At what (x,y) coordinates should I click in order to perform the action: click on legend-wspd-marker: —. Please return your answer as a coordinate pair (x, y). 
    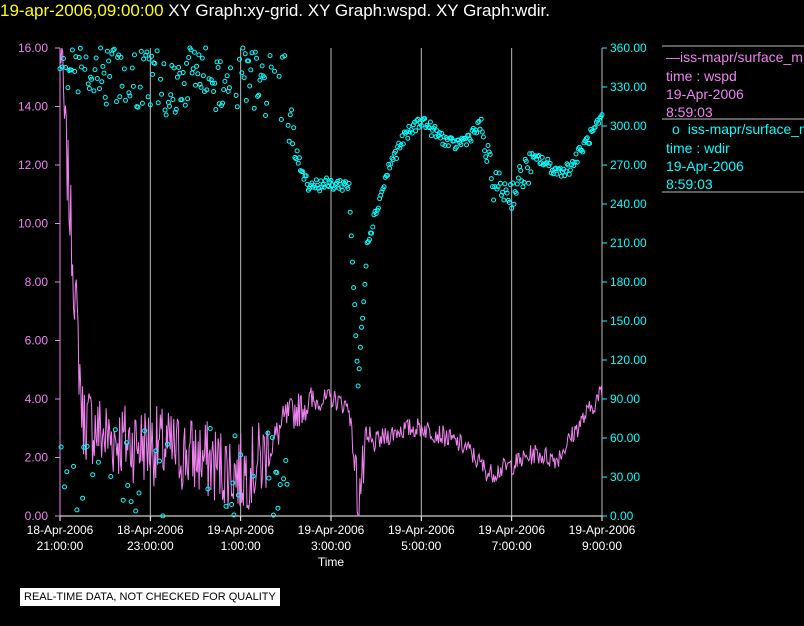
    Looking at the image, I should click on (673, 57).